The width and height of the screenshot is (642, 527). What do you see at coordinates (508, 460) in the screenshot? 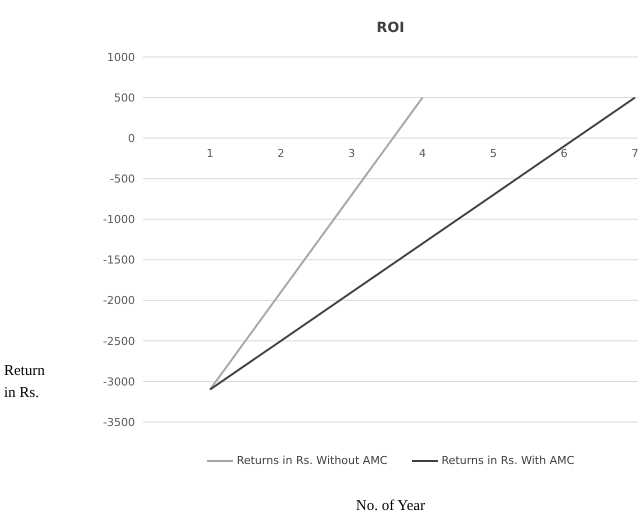
I see `legend-label: Returns in Rs. With AMC` at bounding box center [508, 460].